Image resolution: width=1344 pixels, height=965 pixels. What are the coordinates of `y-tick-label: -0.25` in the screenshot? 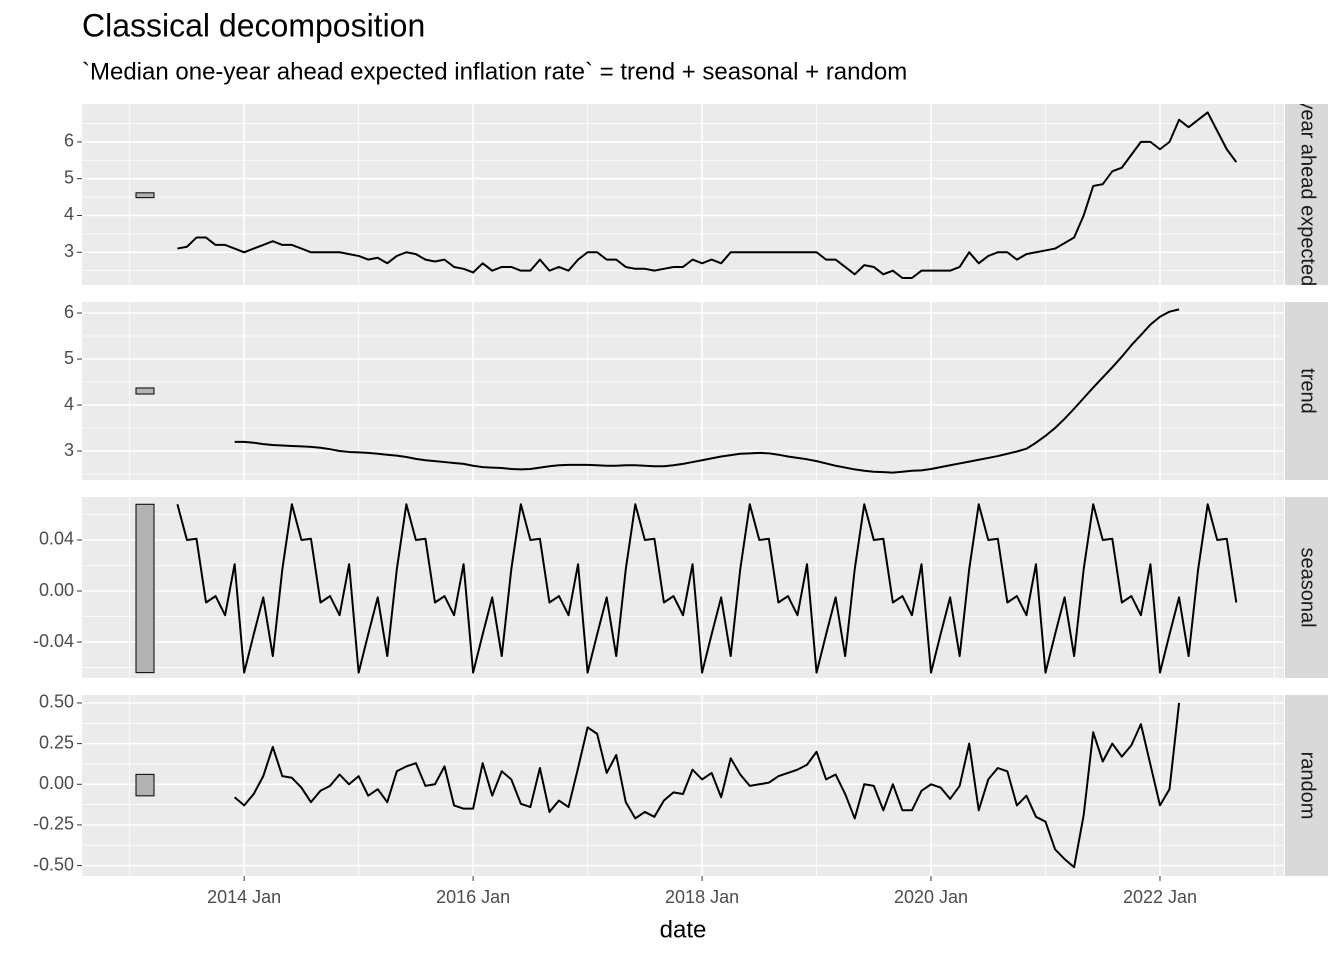 It's located at (53, 824).